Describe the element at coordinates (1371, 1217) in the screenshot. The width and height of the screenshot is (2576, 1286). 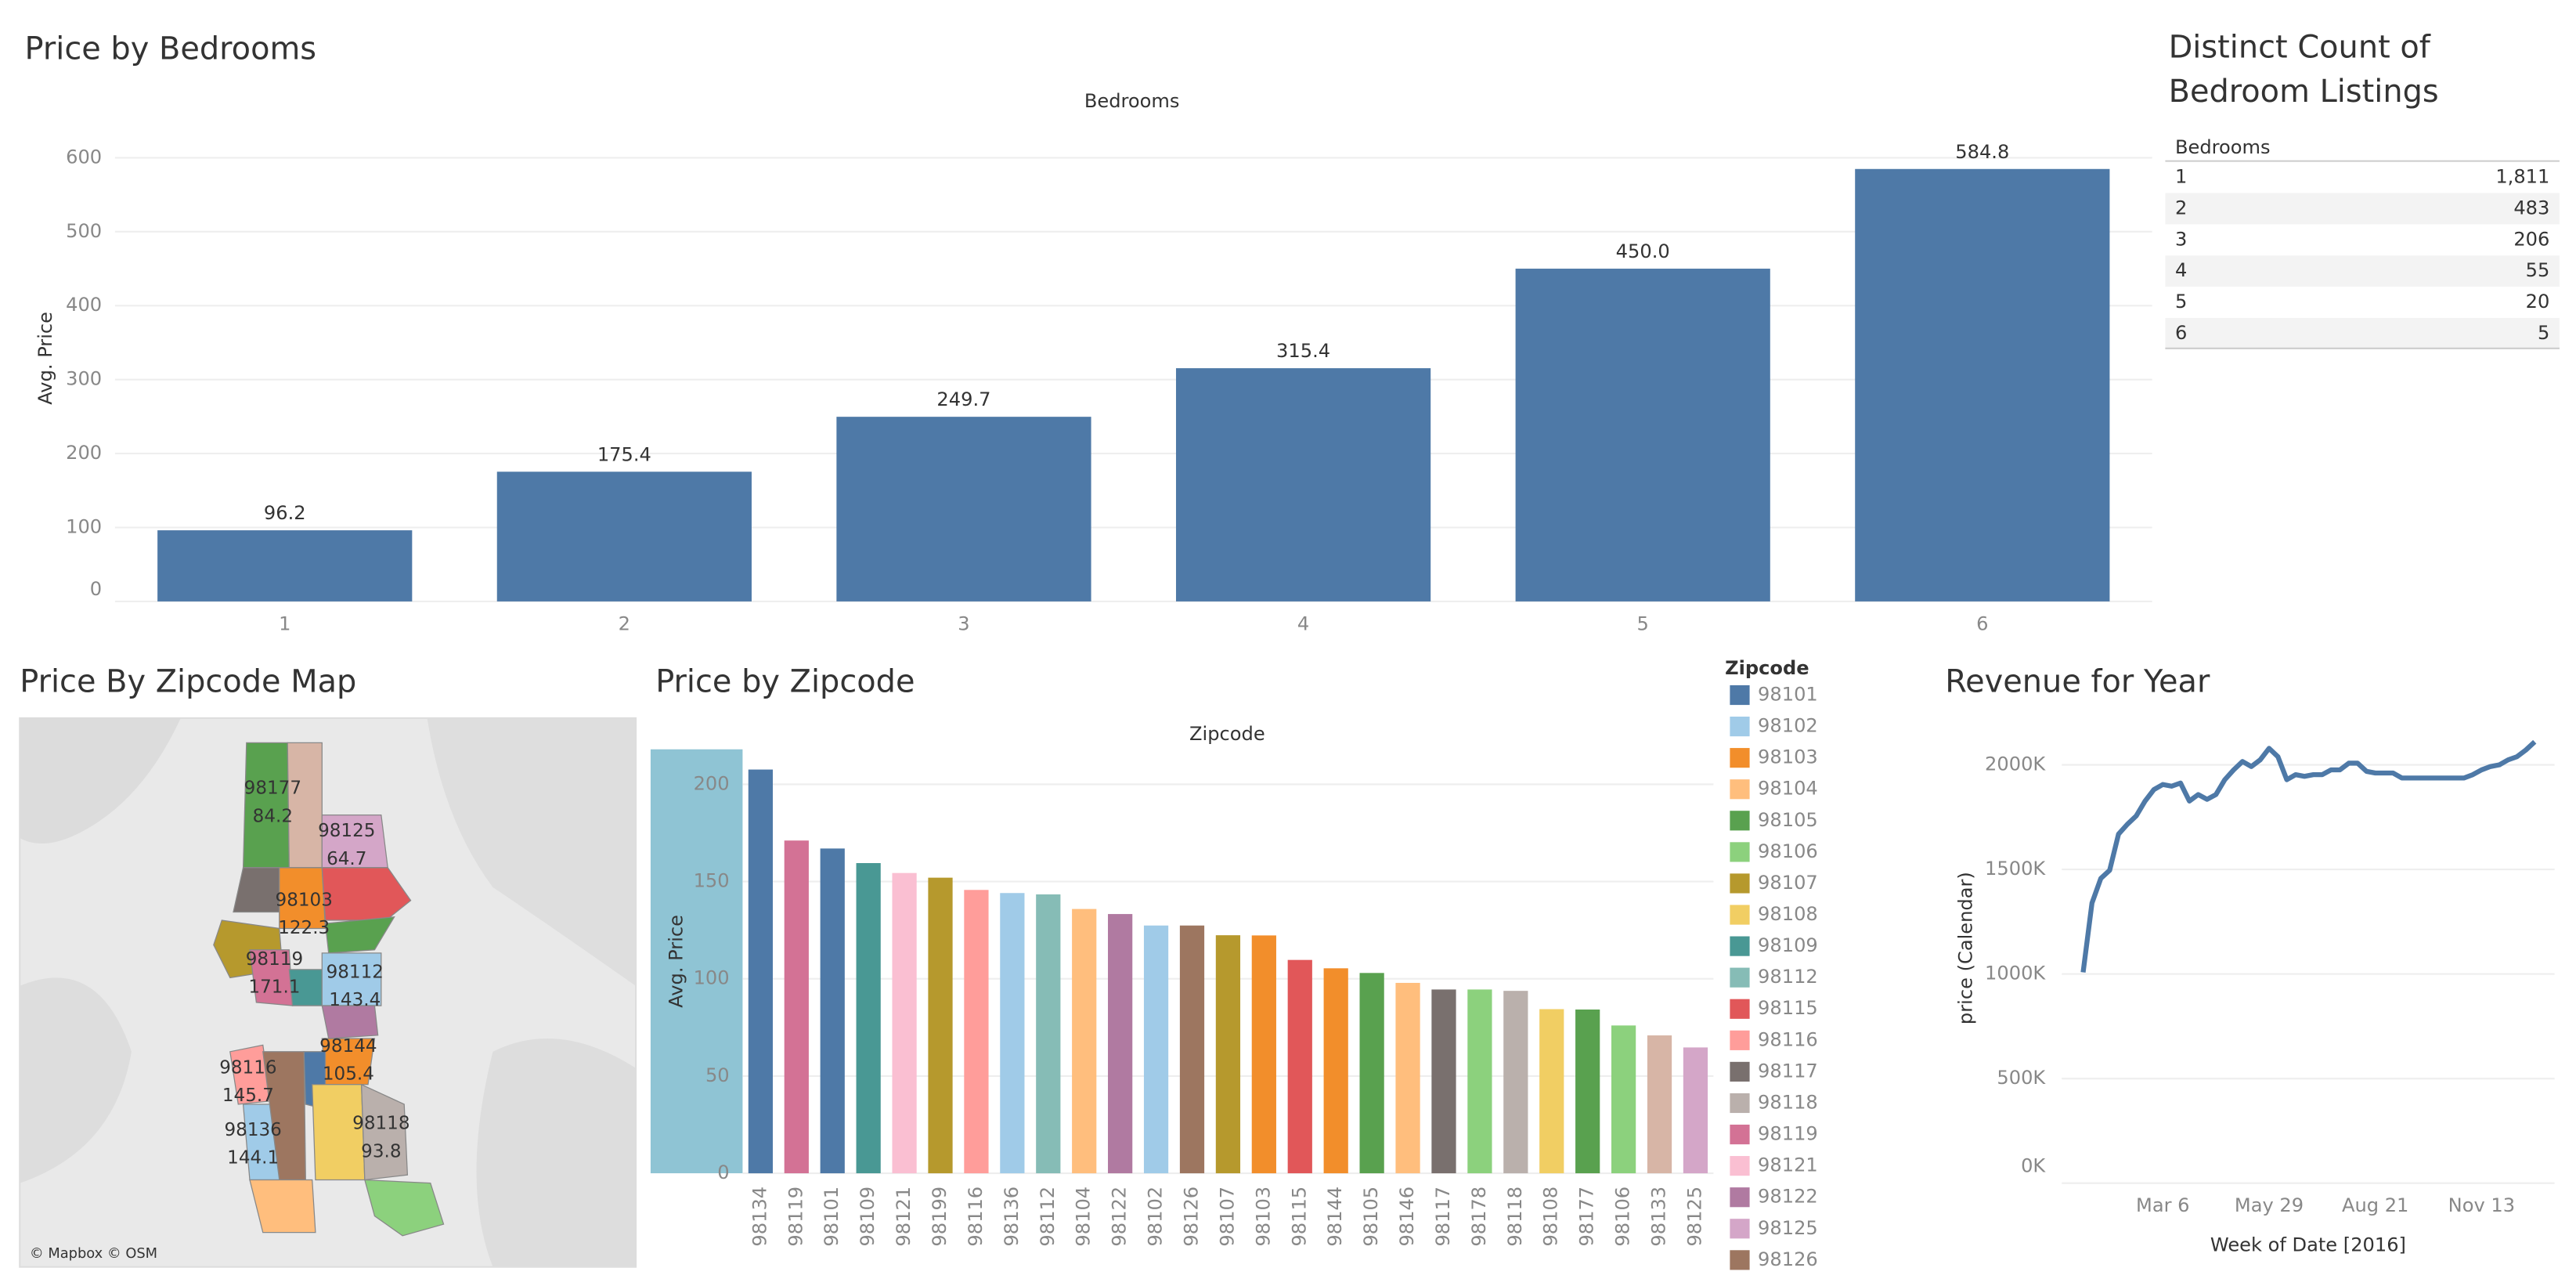
I see `x-tick-label: 98105` at that location.